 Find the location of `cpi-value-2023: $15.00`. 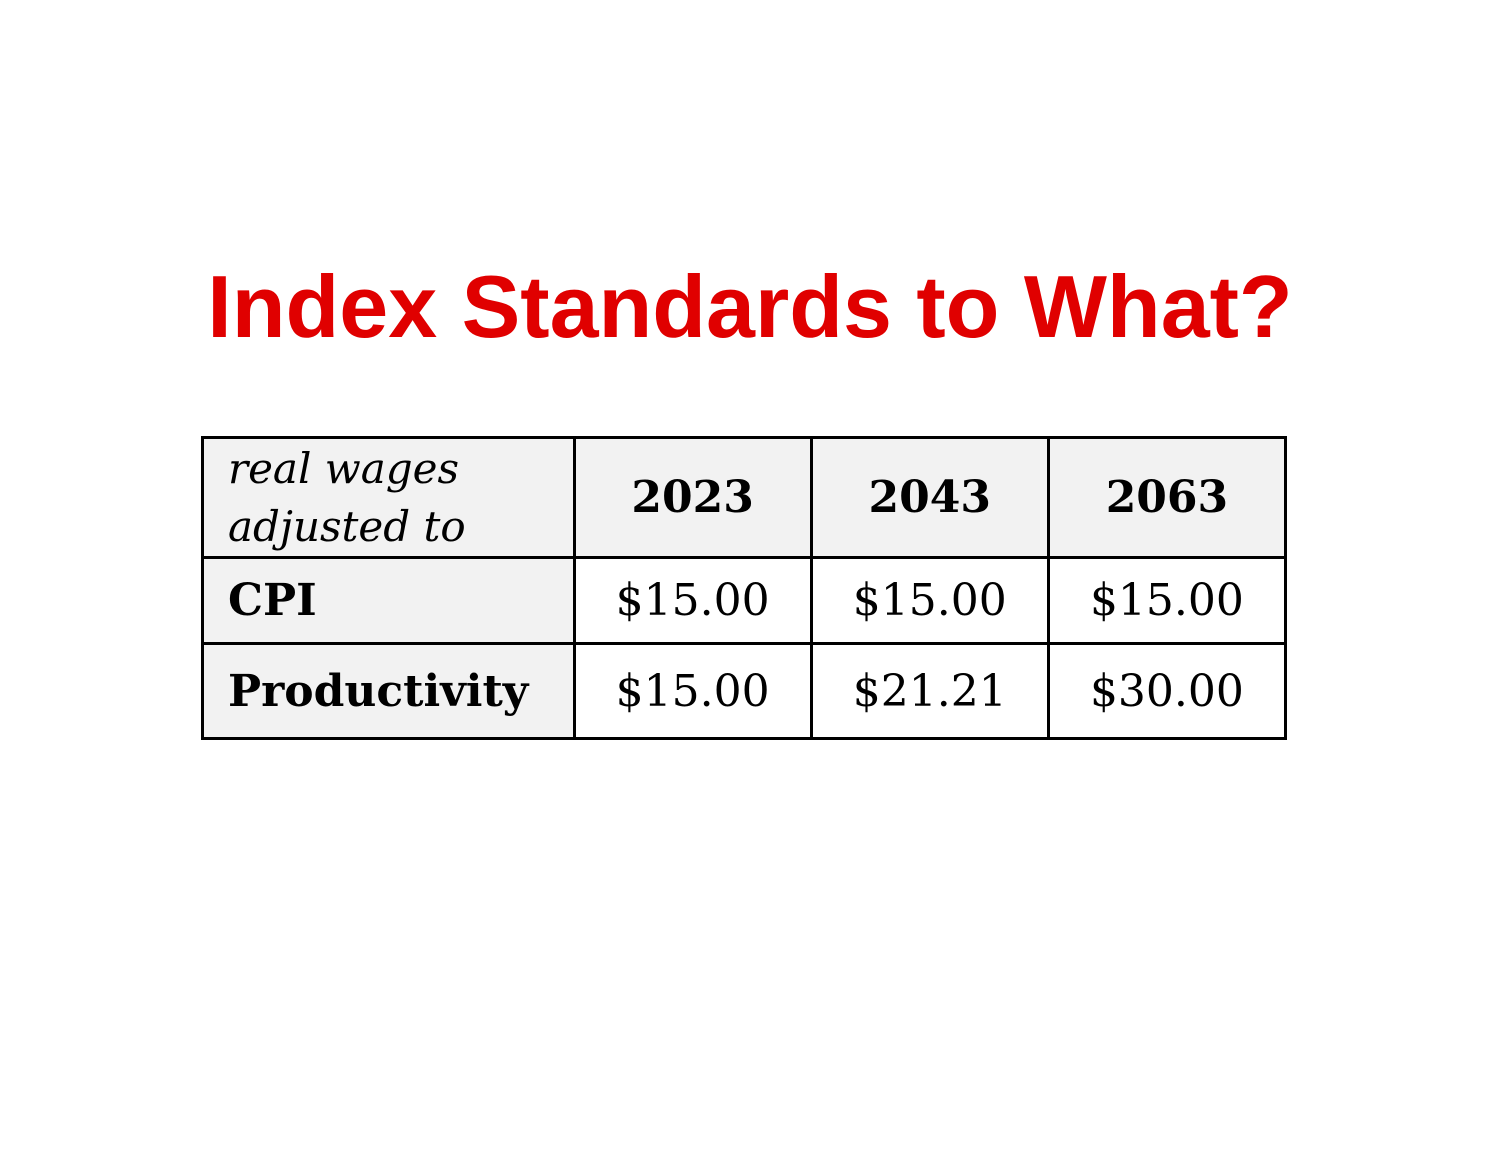

cpi-value-2023: $15.00 is located at coordinates (692, 600).